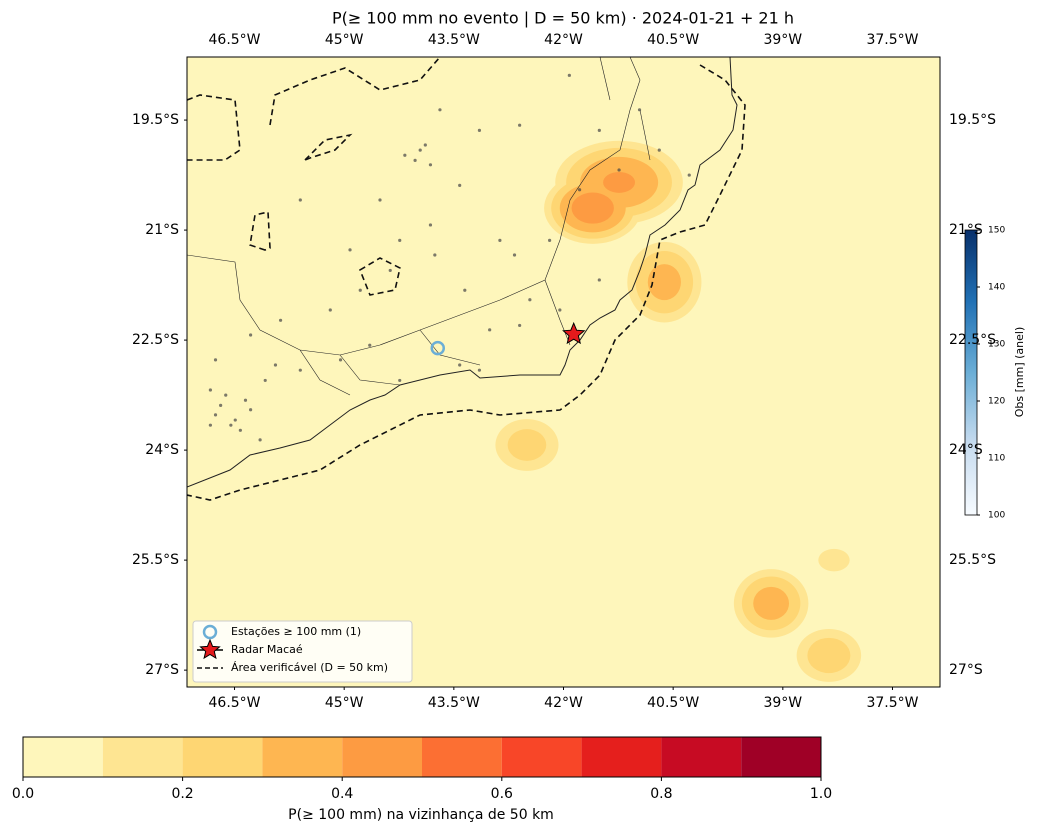 The height and width of the screenshot is (838, 1039). What do you see at coordinates (210, 632) in the screenshot?
I see `legend-ring` at bounding box center [210, 632].